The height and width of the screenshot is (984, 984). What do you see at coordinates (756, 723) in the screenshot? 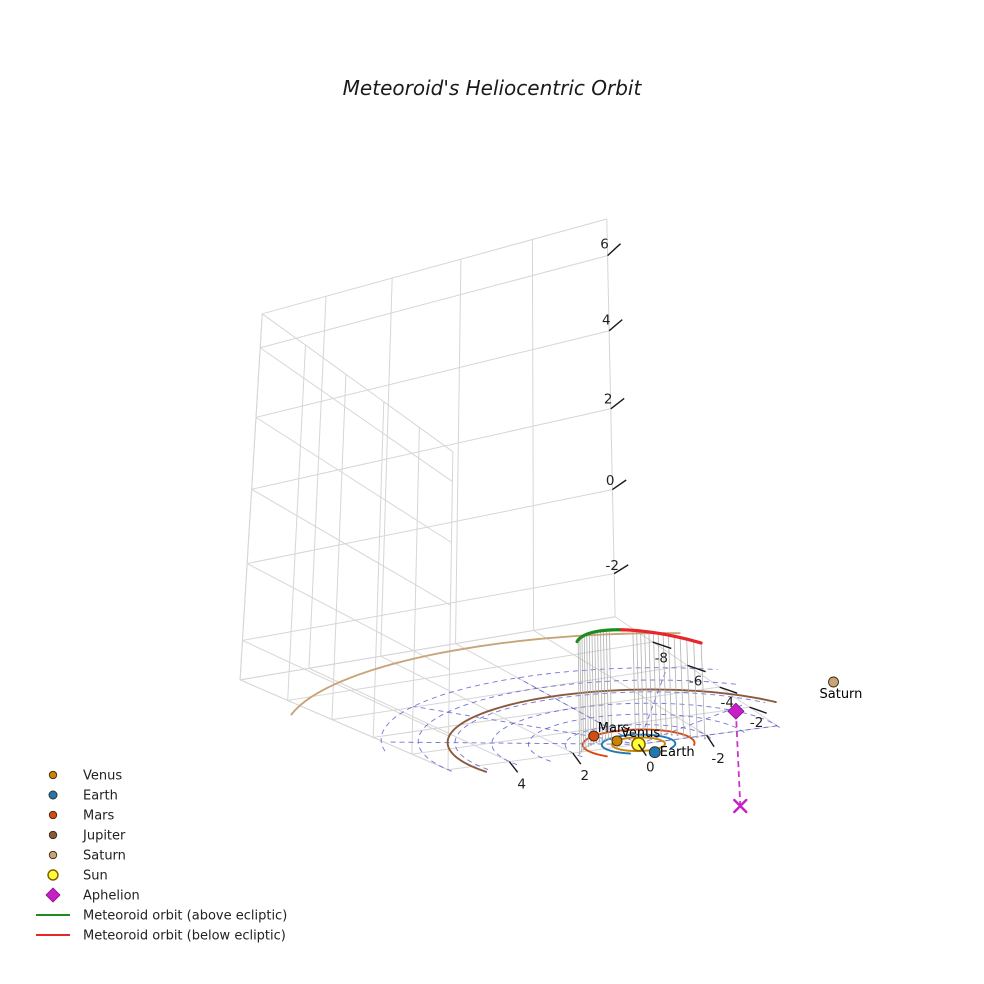
I see `x-tick-label: -2` at bounding box center [756, 723].